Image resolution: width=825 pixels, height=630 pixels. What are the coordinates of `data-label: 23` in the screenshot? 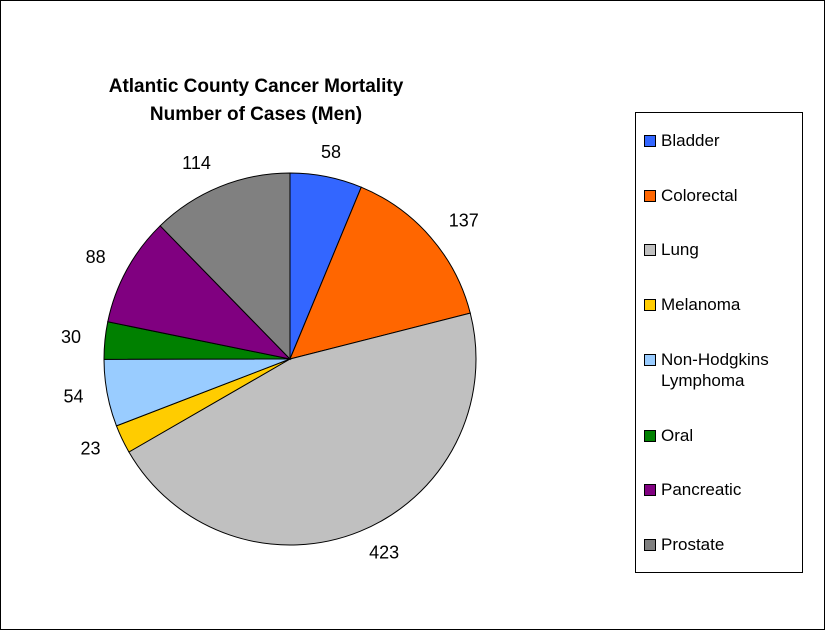 It's located at (90, 448).